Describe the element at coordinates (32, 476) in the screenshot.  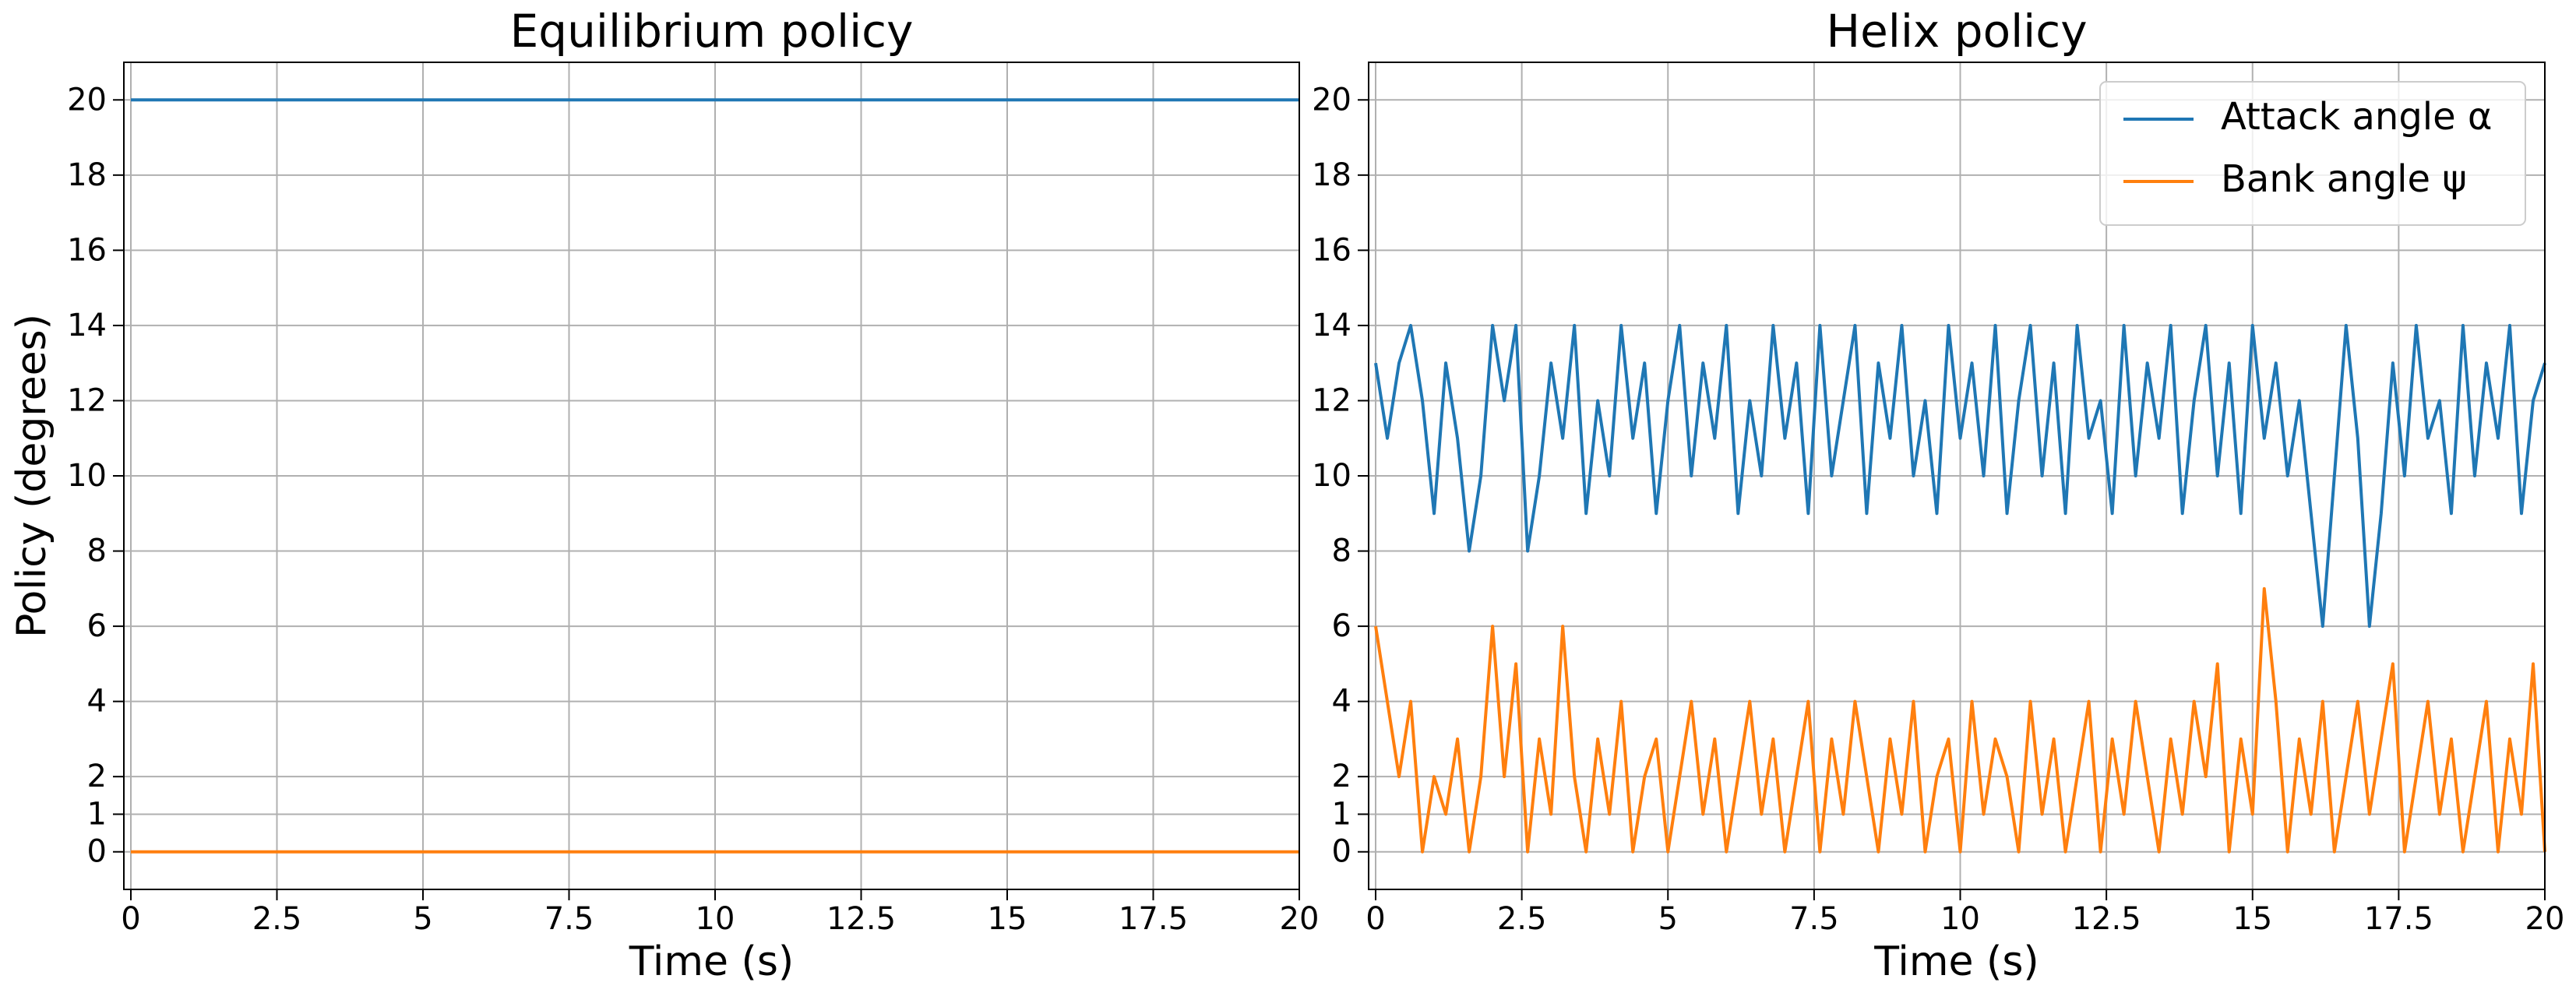
I see `y-axis-label: Policy (degrees)` at that location.